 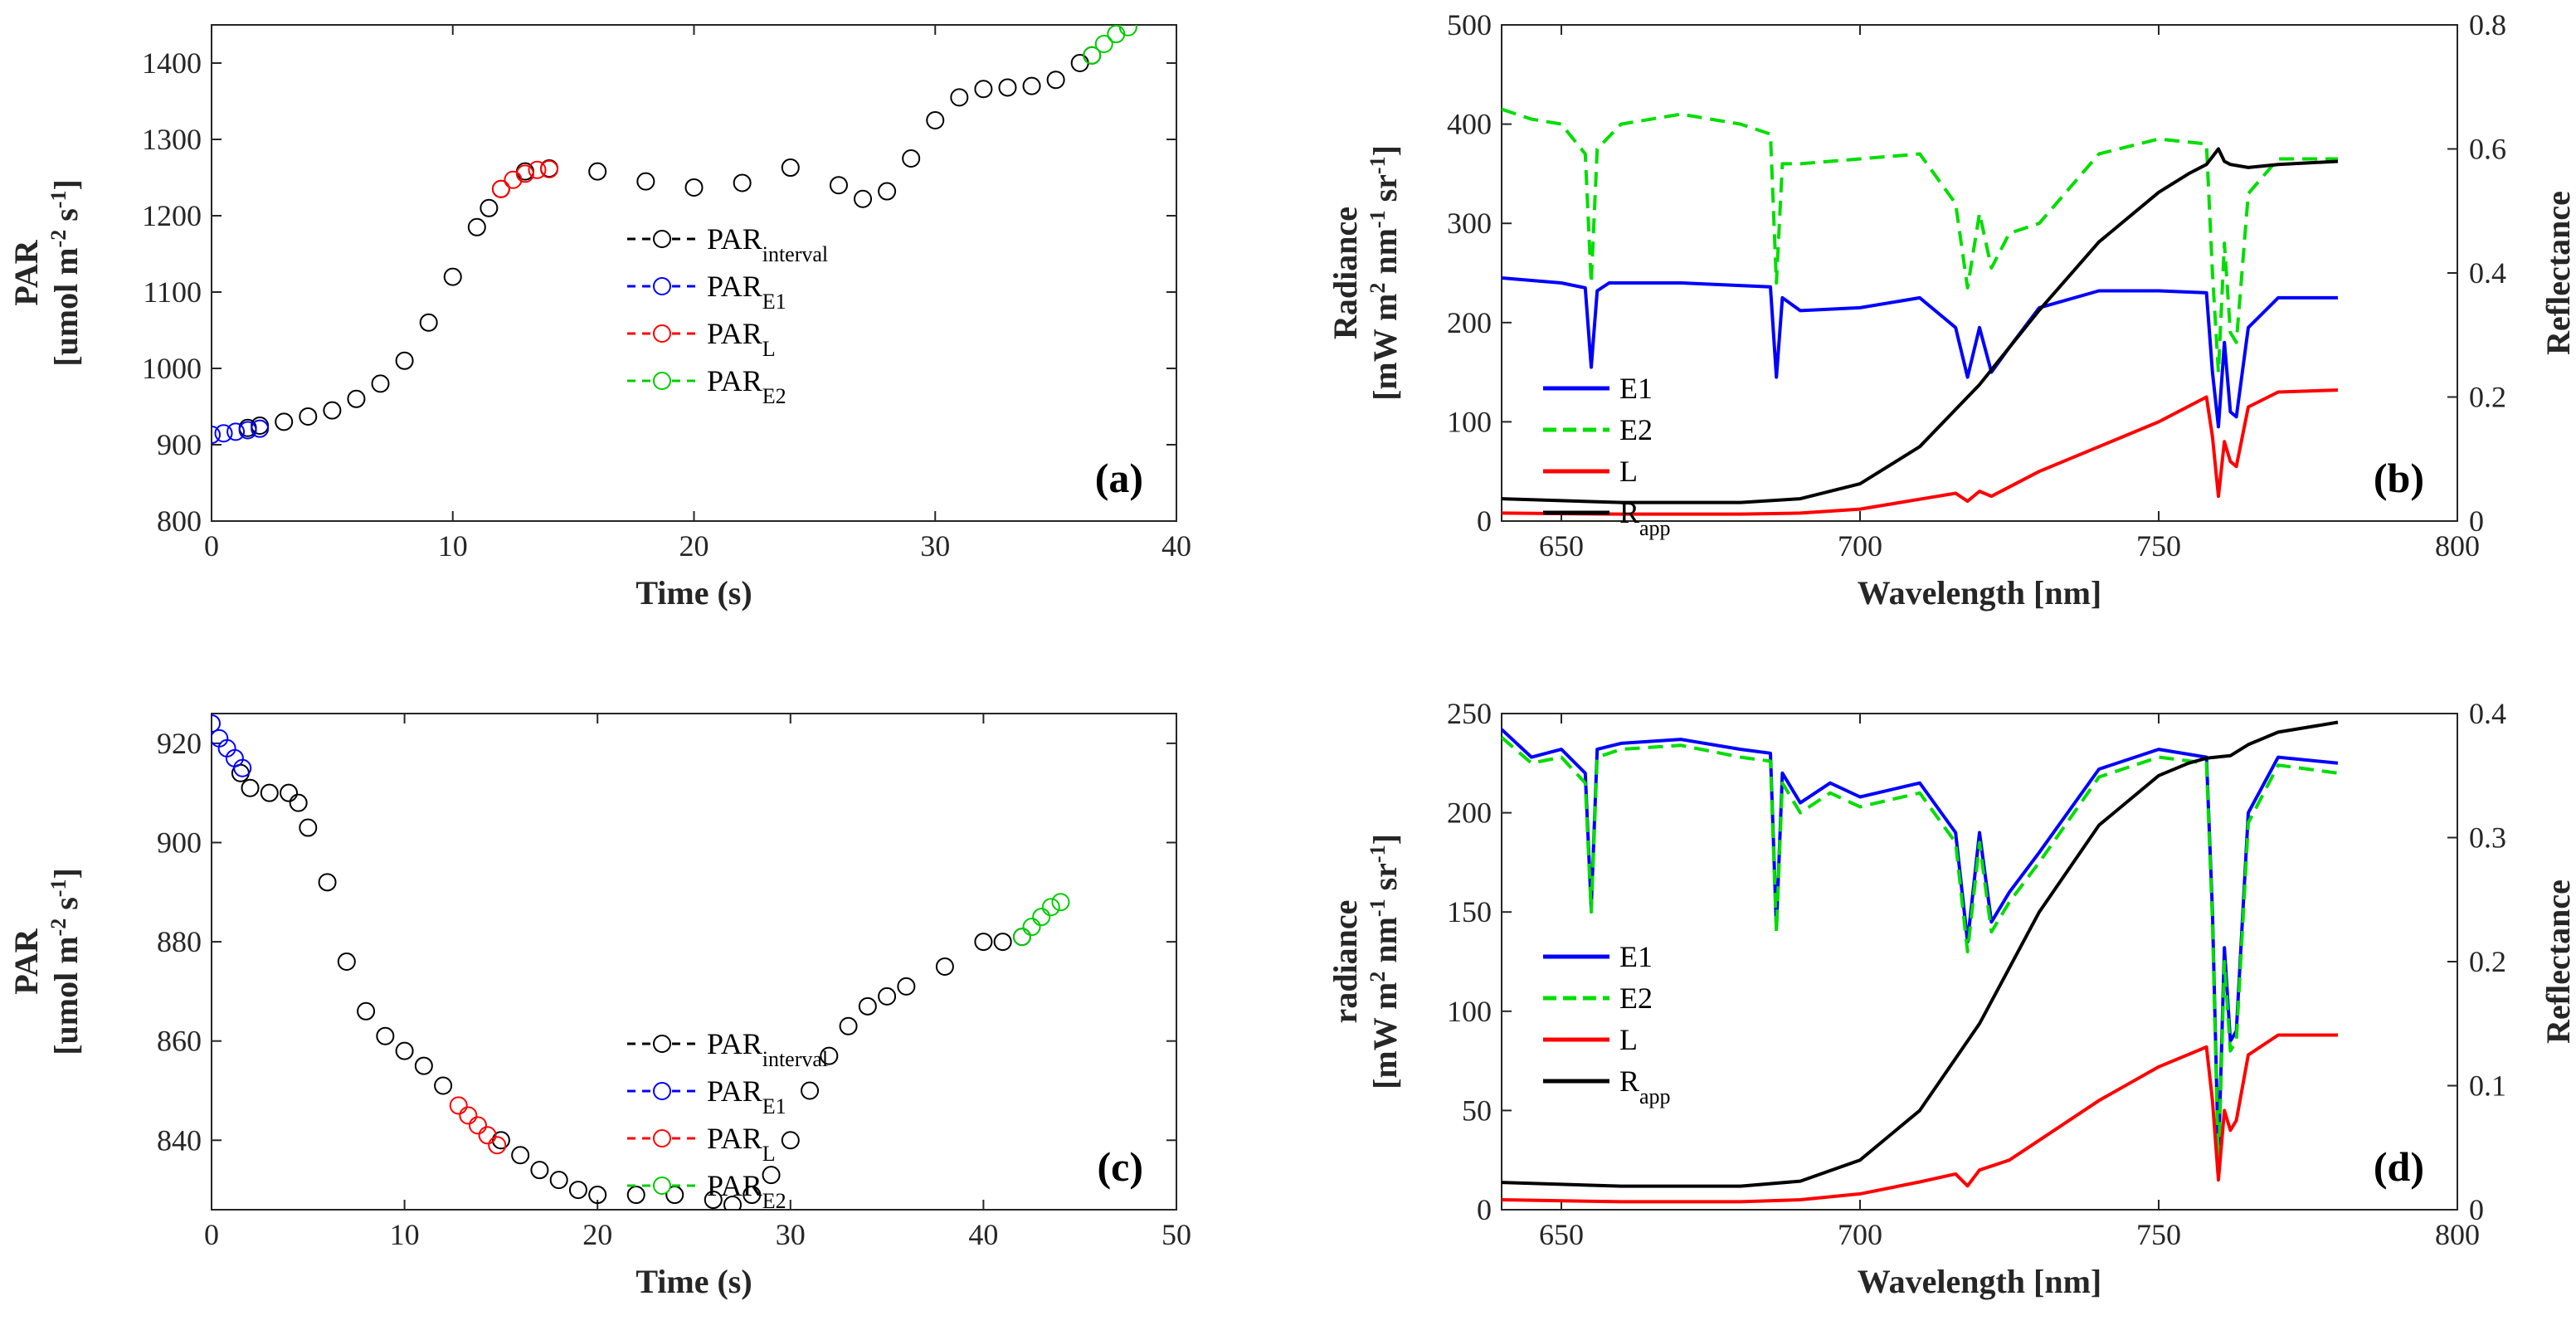 What do you see at coordinates (597, 1234) in the screenshot?
I see `x-tick-label: 20` at bounding box center [597, 1234].